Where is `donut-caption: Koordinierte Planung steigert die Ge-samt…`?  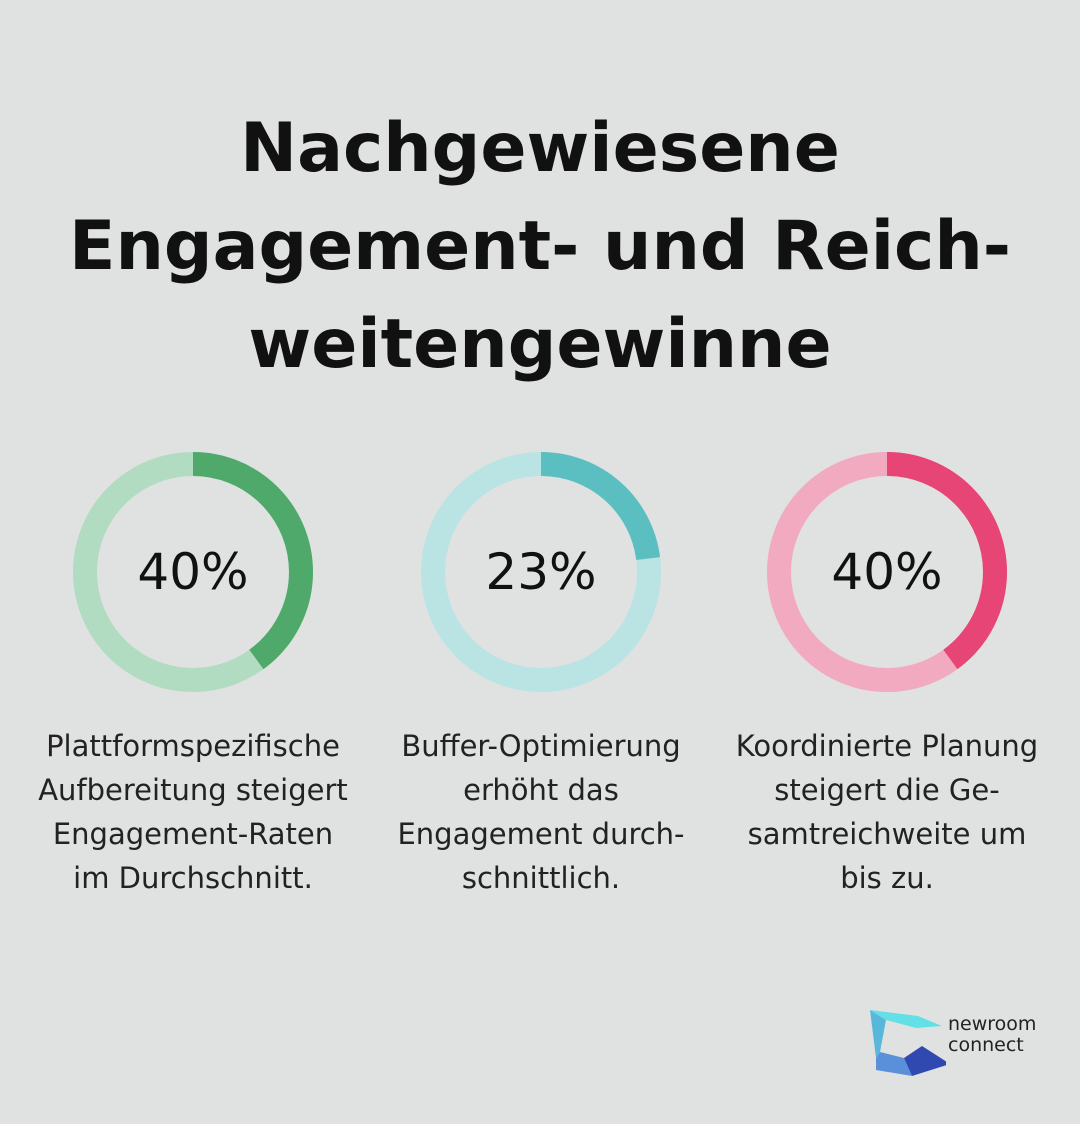
donut-caption: Koordinierte Planung steigert die Ge-samt… is located at coordinates (887, 812).